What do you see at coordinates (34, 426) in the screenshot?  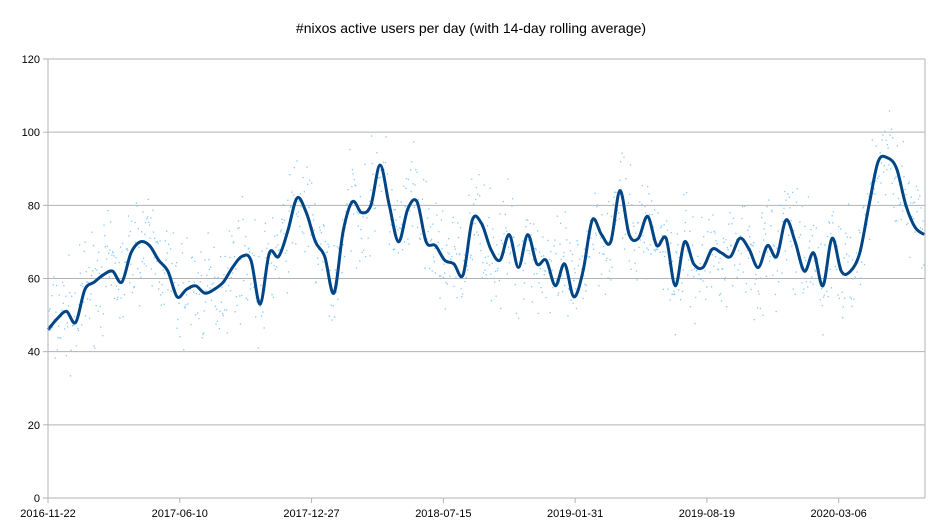 I see `y-tick-label: 20` at bounding box center [34, 426].